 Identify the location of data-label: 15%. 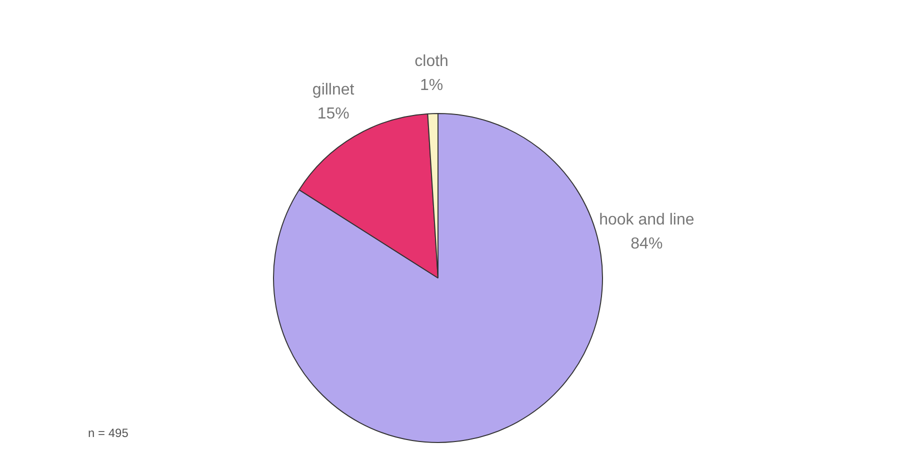
(333, 113).